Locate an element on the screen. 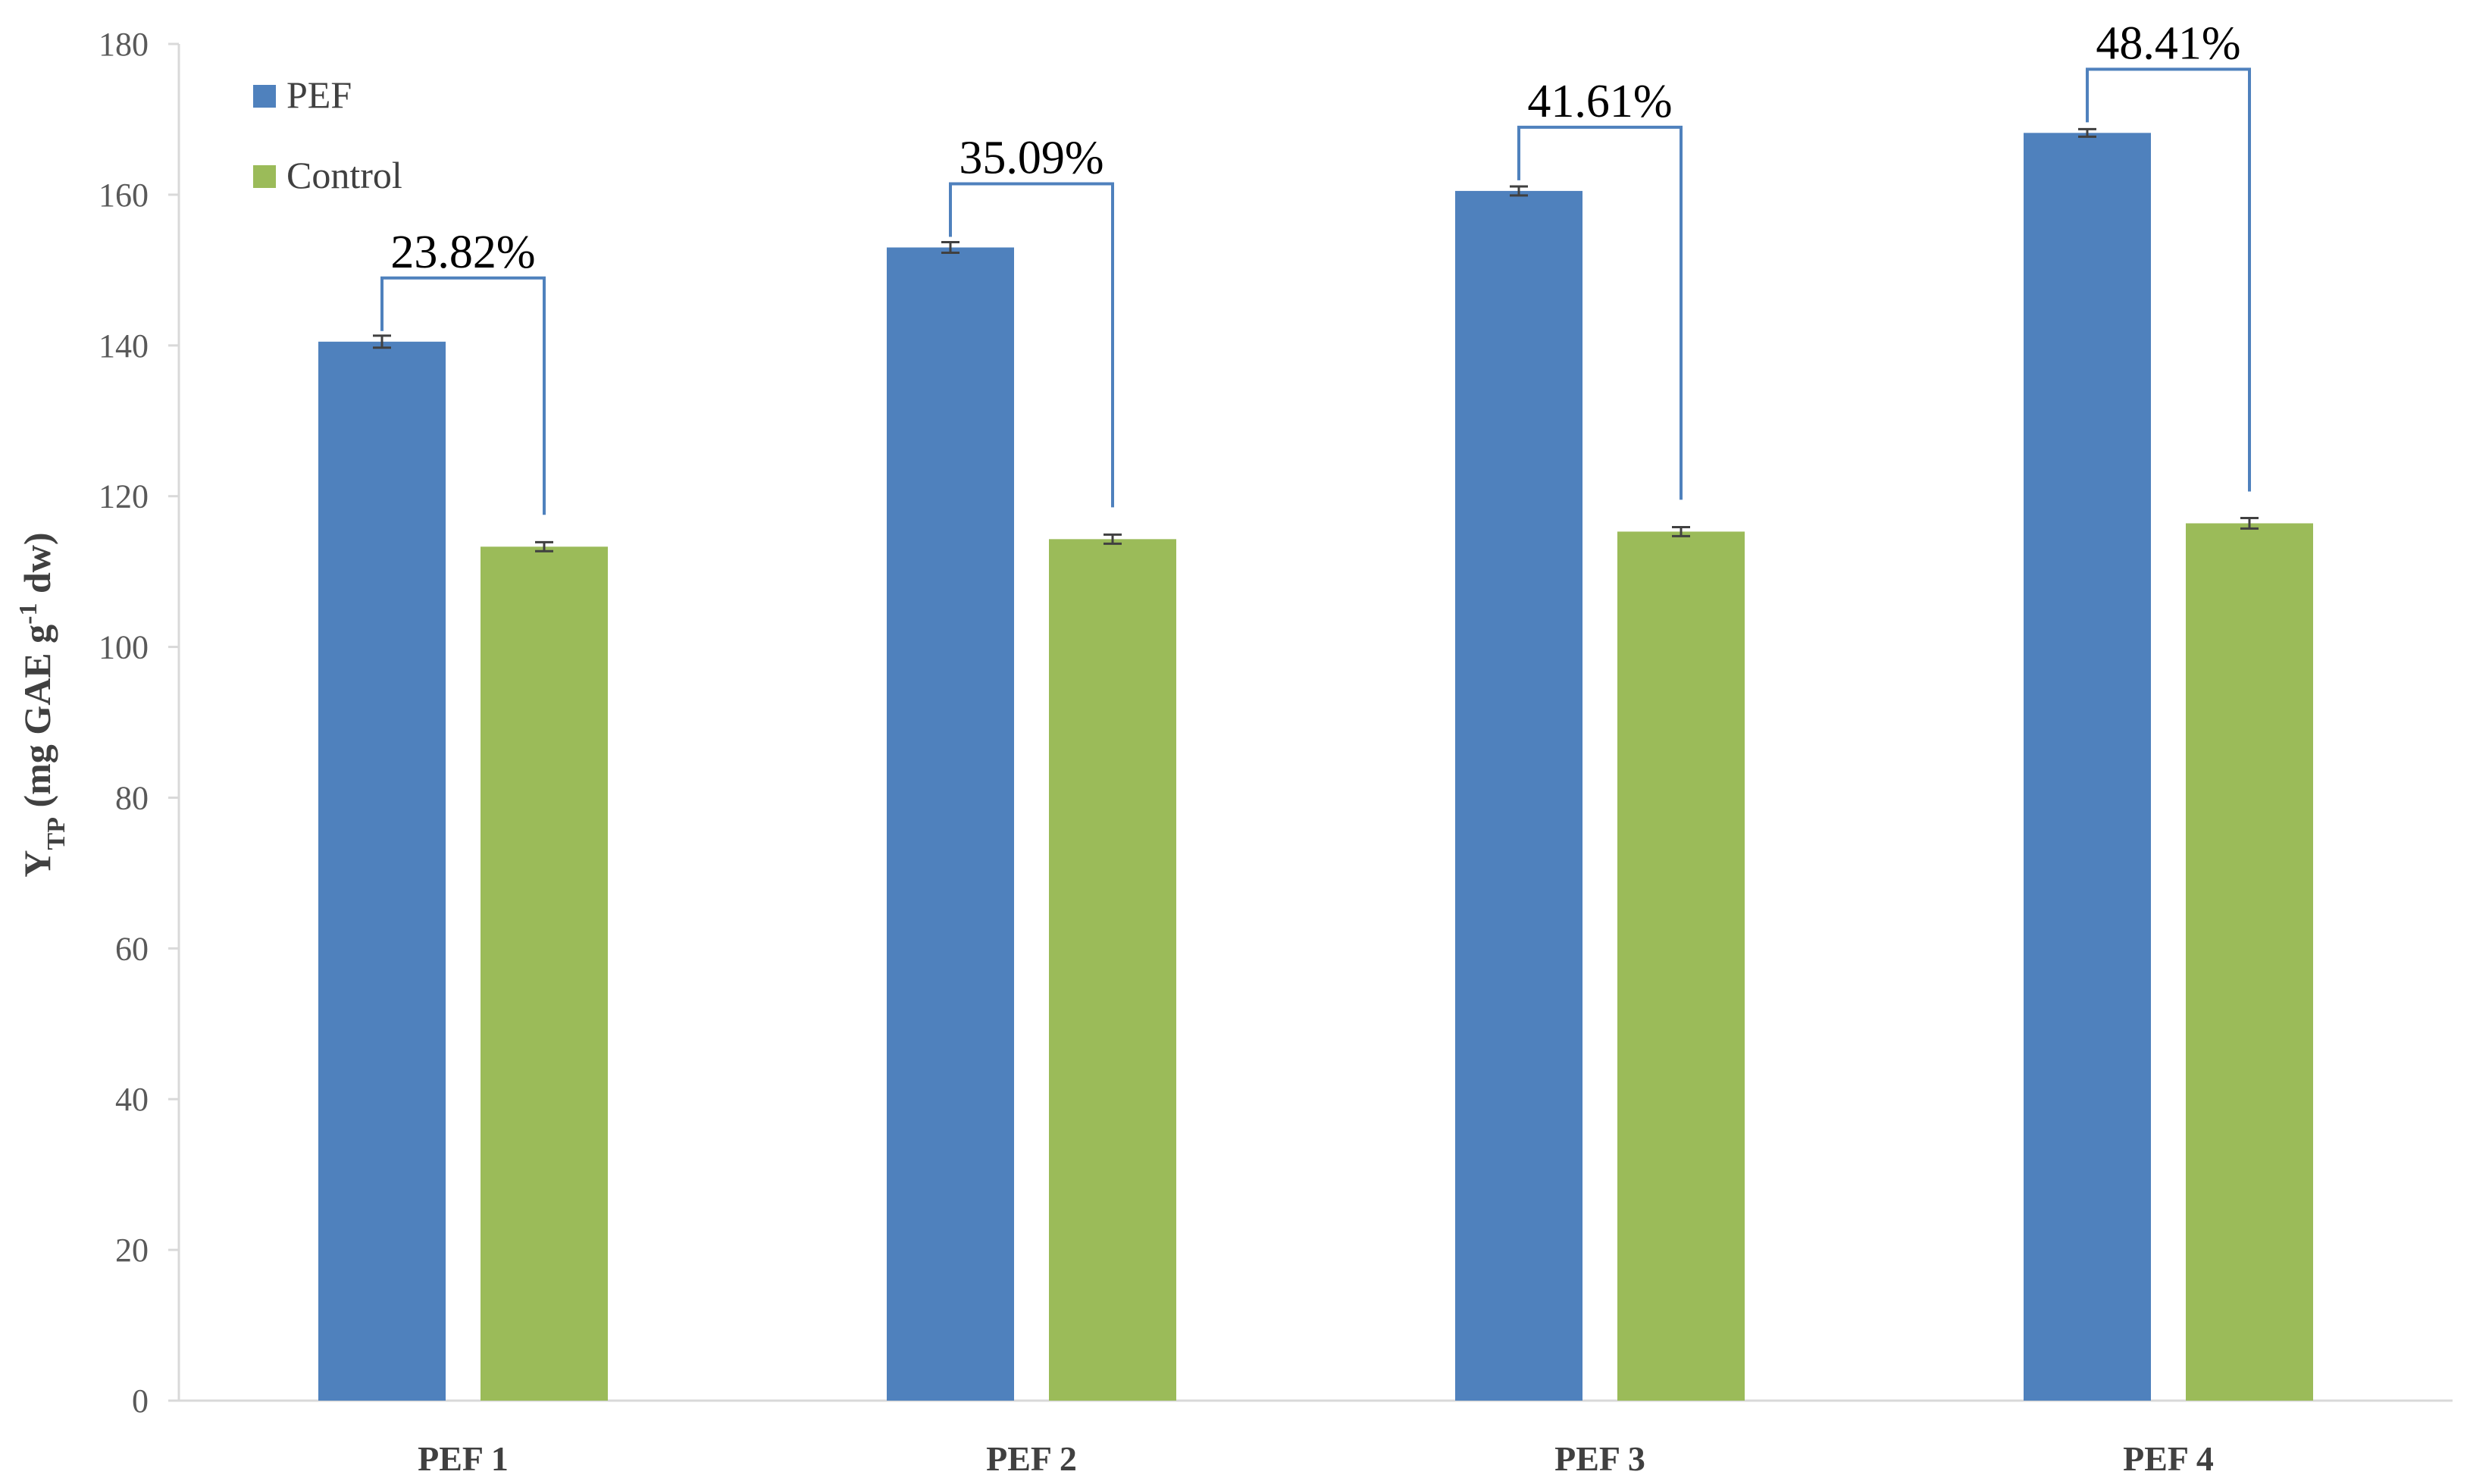  x-tick-label: PEF 4 is located at coordinates (2168, 1459).